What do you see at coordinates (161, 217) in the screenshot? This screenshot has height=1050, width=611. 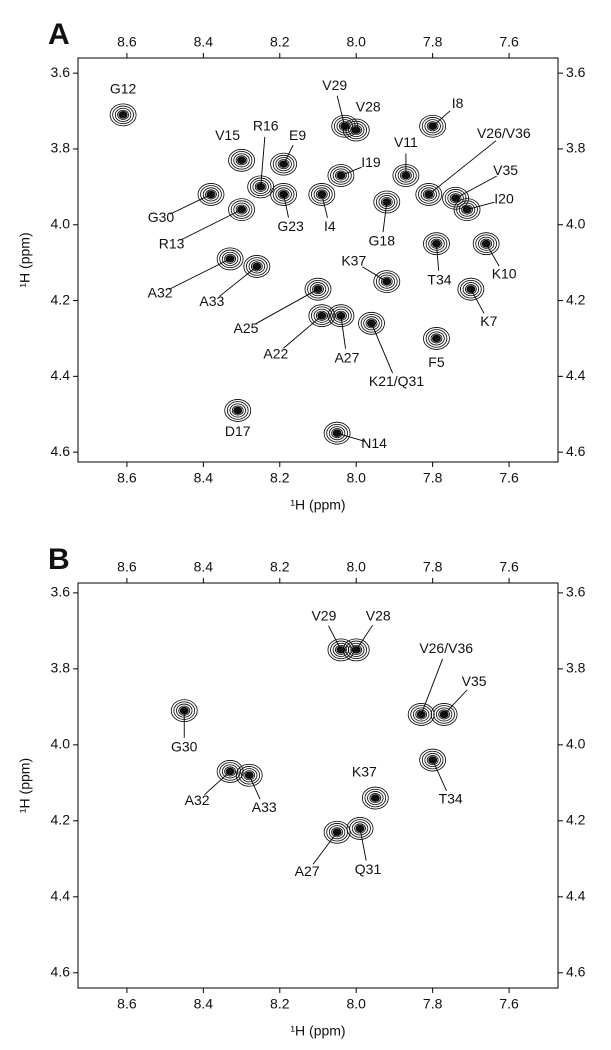 I see `peak-label: G30` at bounding box center [161, 217].